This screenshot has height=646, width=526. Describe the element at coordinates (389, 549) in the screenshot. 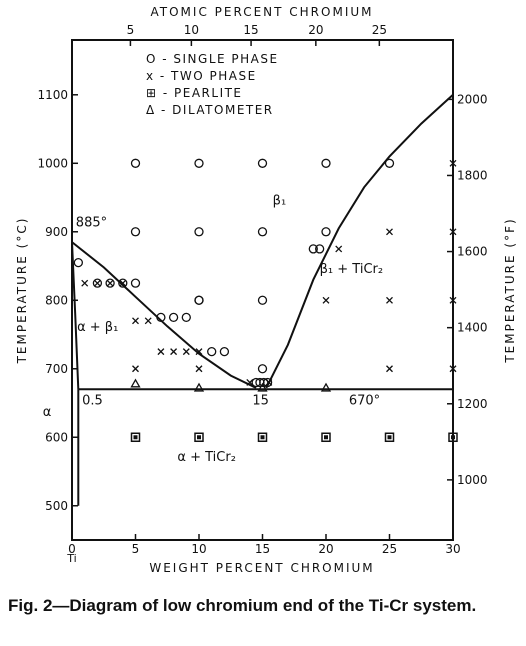

I see `x-tick-label: 25` at that location.